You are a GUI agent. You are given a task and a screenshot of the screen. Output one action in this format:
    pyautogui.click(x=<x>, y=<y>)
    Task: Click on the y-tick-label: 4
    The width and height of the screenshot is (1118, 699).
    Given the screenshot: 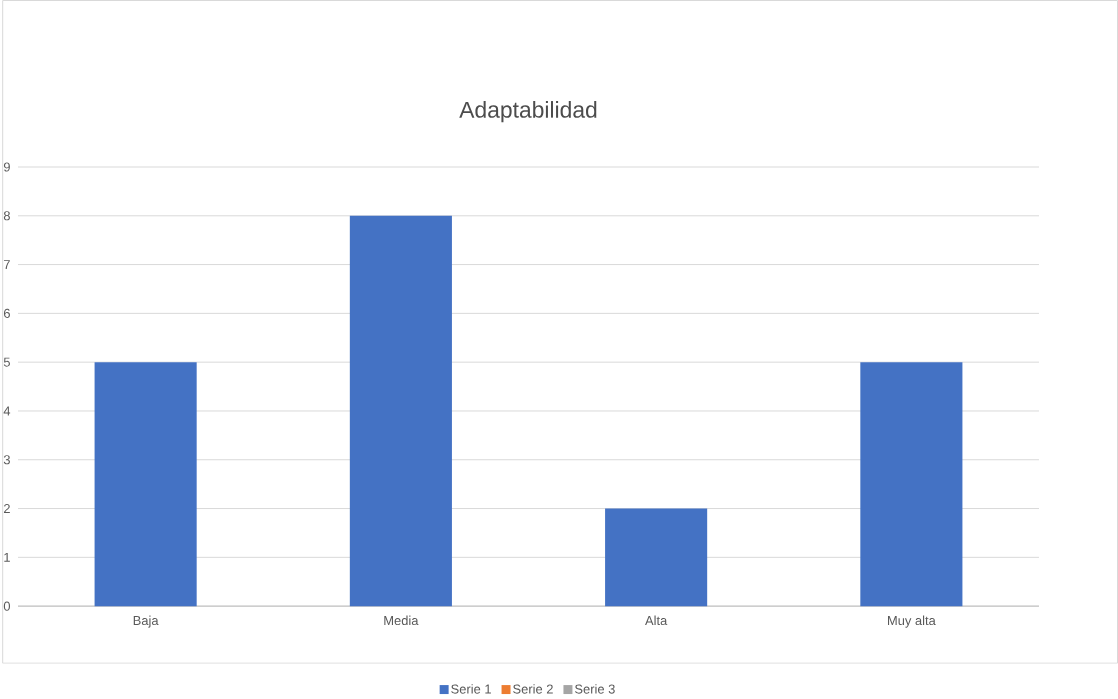 What is the action you would take?
    pyautogui.click(x=7, y=411)
    